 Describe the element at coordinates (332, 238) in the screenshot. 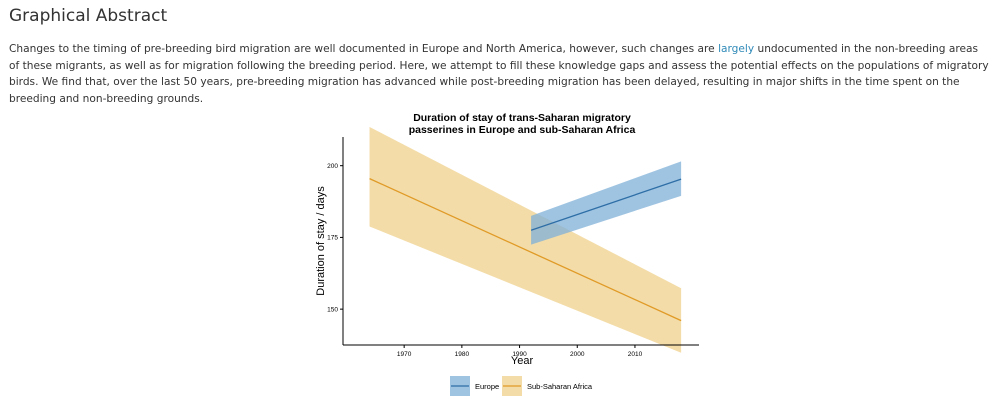

I see `y-tick-label: 175` at that location.